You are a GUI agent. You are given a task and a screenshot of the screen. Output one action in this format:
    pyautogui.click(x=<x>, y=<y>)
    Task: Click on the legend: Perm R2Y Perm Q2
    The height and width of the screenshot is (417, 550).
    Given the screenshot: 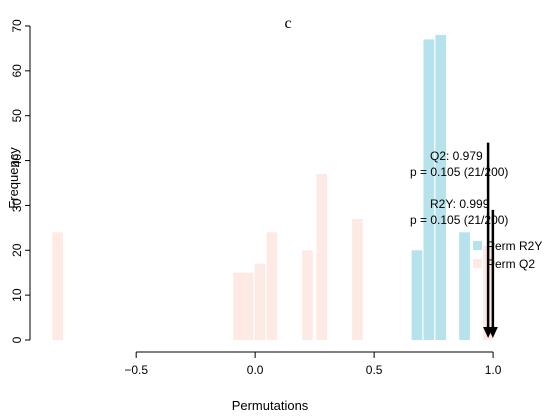 What is the action you would take?
    pyautogui.click(x=507, y=255)
    